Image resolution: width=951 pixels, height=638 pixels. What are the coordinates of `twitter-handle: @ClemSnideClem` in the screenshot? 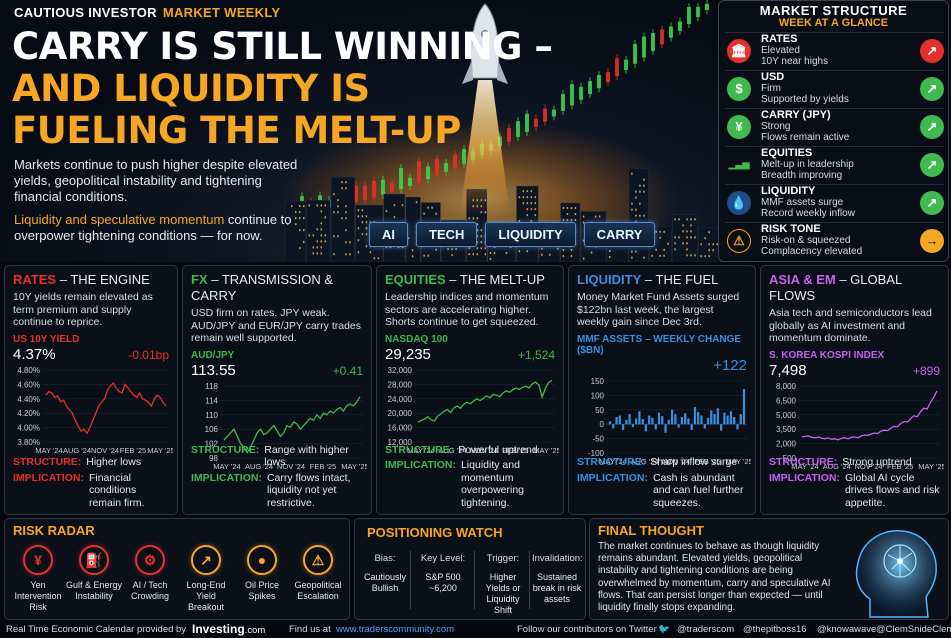 It's located at (913, 629).